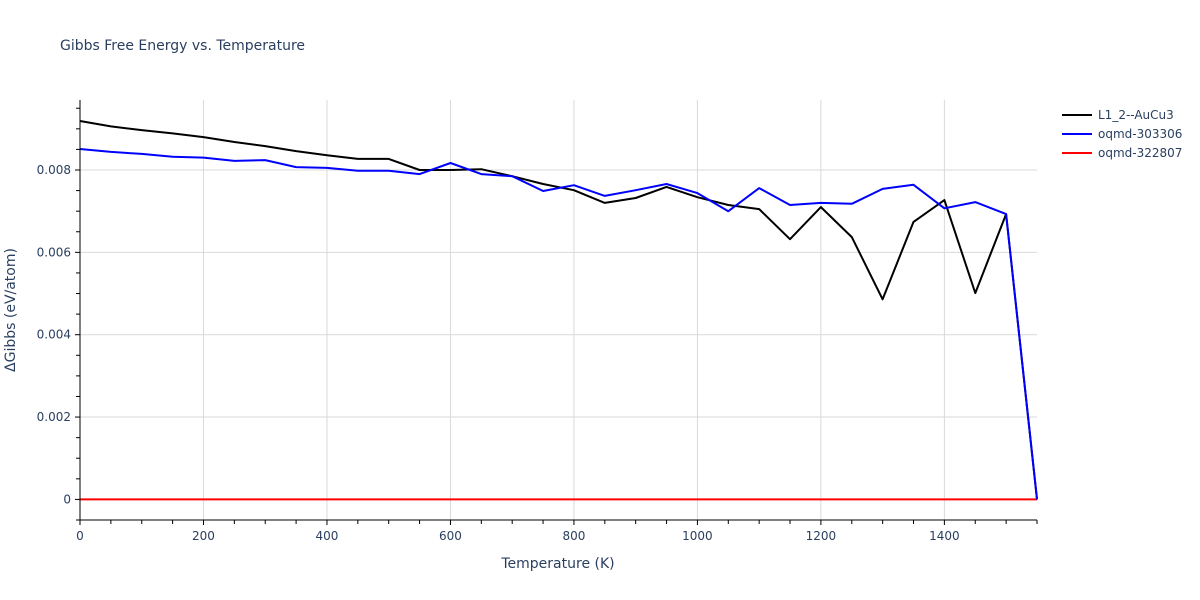  Describe the element at coordinates (697, 536) in the screenshot. I see `x-tick-label: 1000` at that location.